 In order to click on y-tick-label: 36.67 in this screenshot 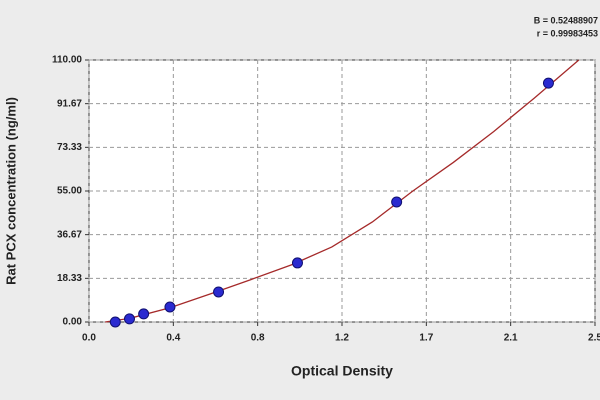, I will do `click(69, 234)`.